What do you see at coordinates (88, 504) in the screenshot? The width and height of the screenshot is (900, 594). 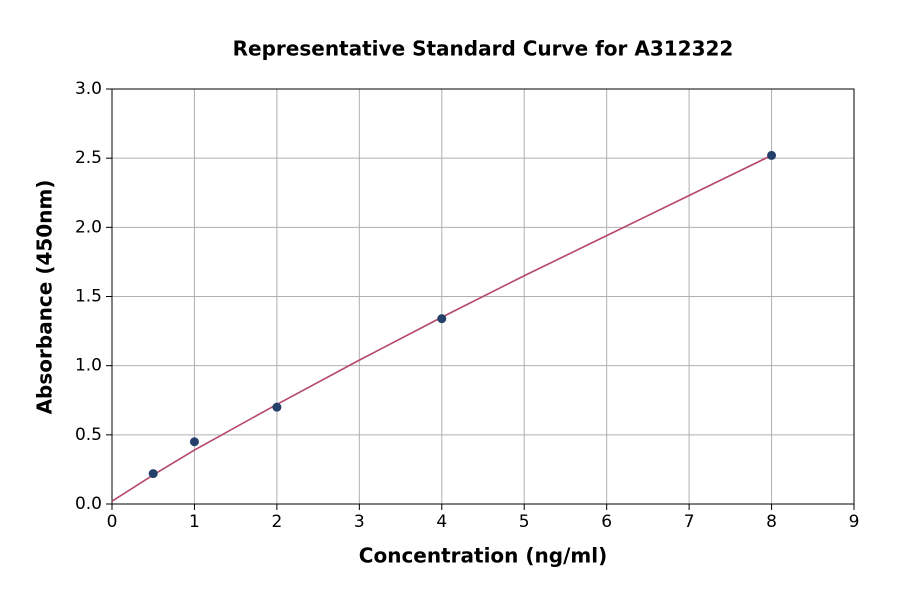 I see `y-tick-label: 0.0` at bounding box center [88, 504].